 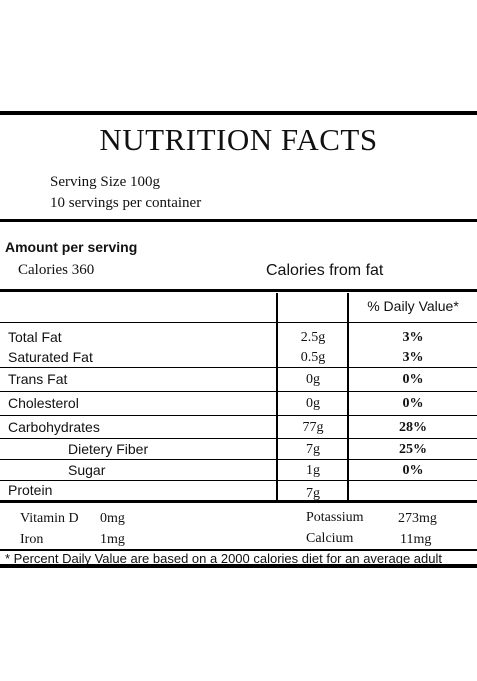 What do you see at coordinates (49, 518) in the screenshot?
I see `vitamin-d-label: Vitamin D` at bounding box center [49, 518].